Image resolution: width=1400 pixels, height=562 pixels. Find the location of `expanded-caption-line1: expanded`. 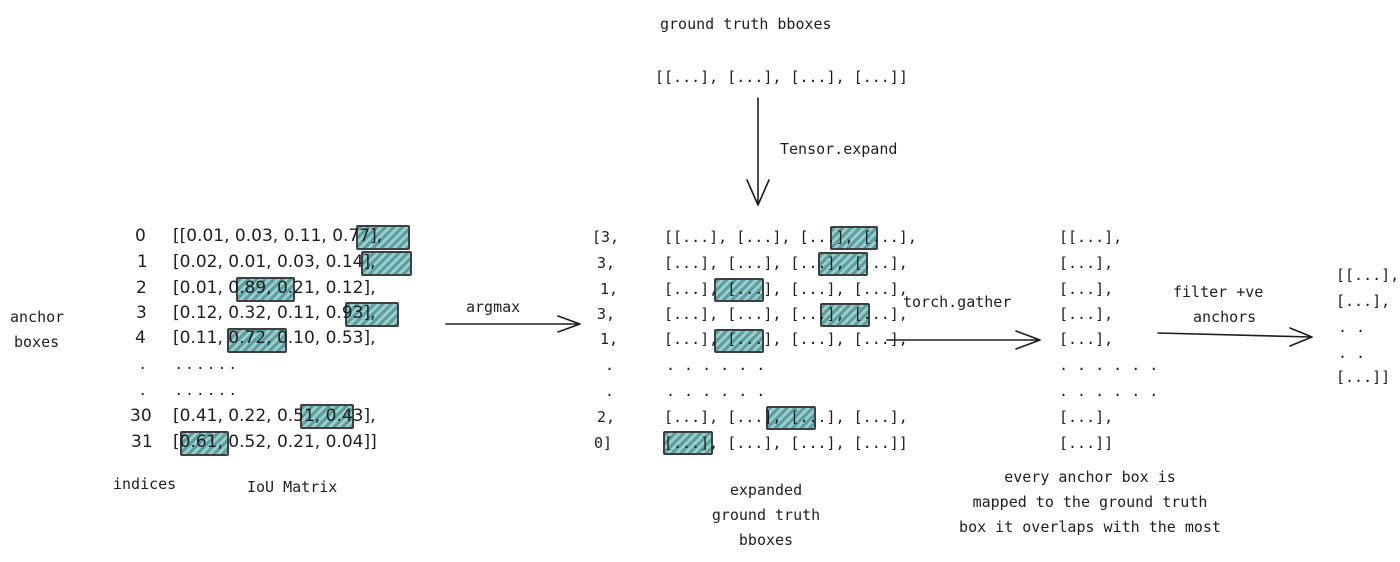

expanded-caption-line1: expanded is located at coordinates (766, 490).